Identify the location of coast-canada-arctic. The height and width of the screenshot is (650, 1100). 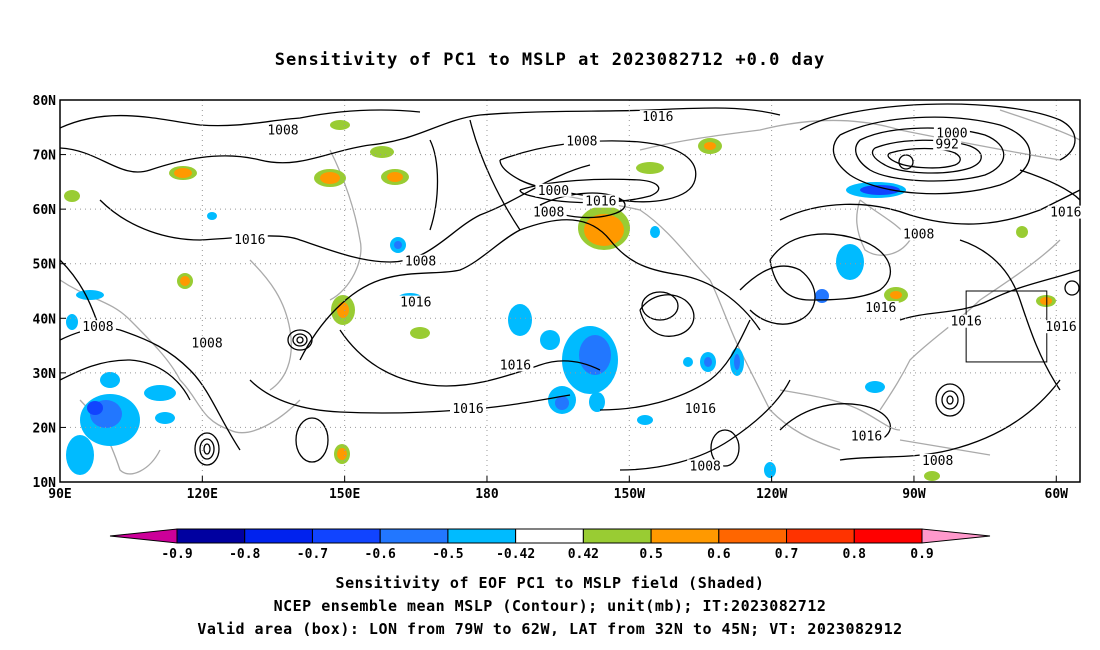
(850, 140).